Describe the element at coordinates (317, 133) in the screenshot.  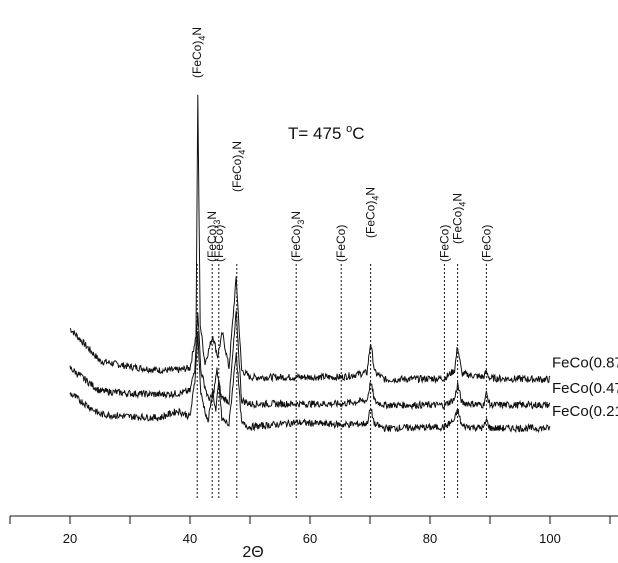
I see `title-prefix: T= 475` at that location.